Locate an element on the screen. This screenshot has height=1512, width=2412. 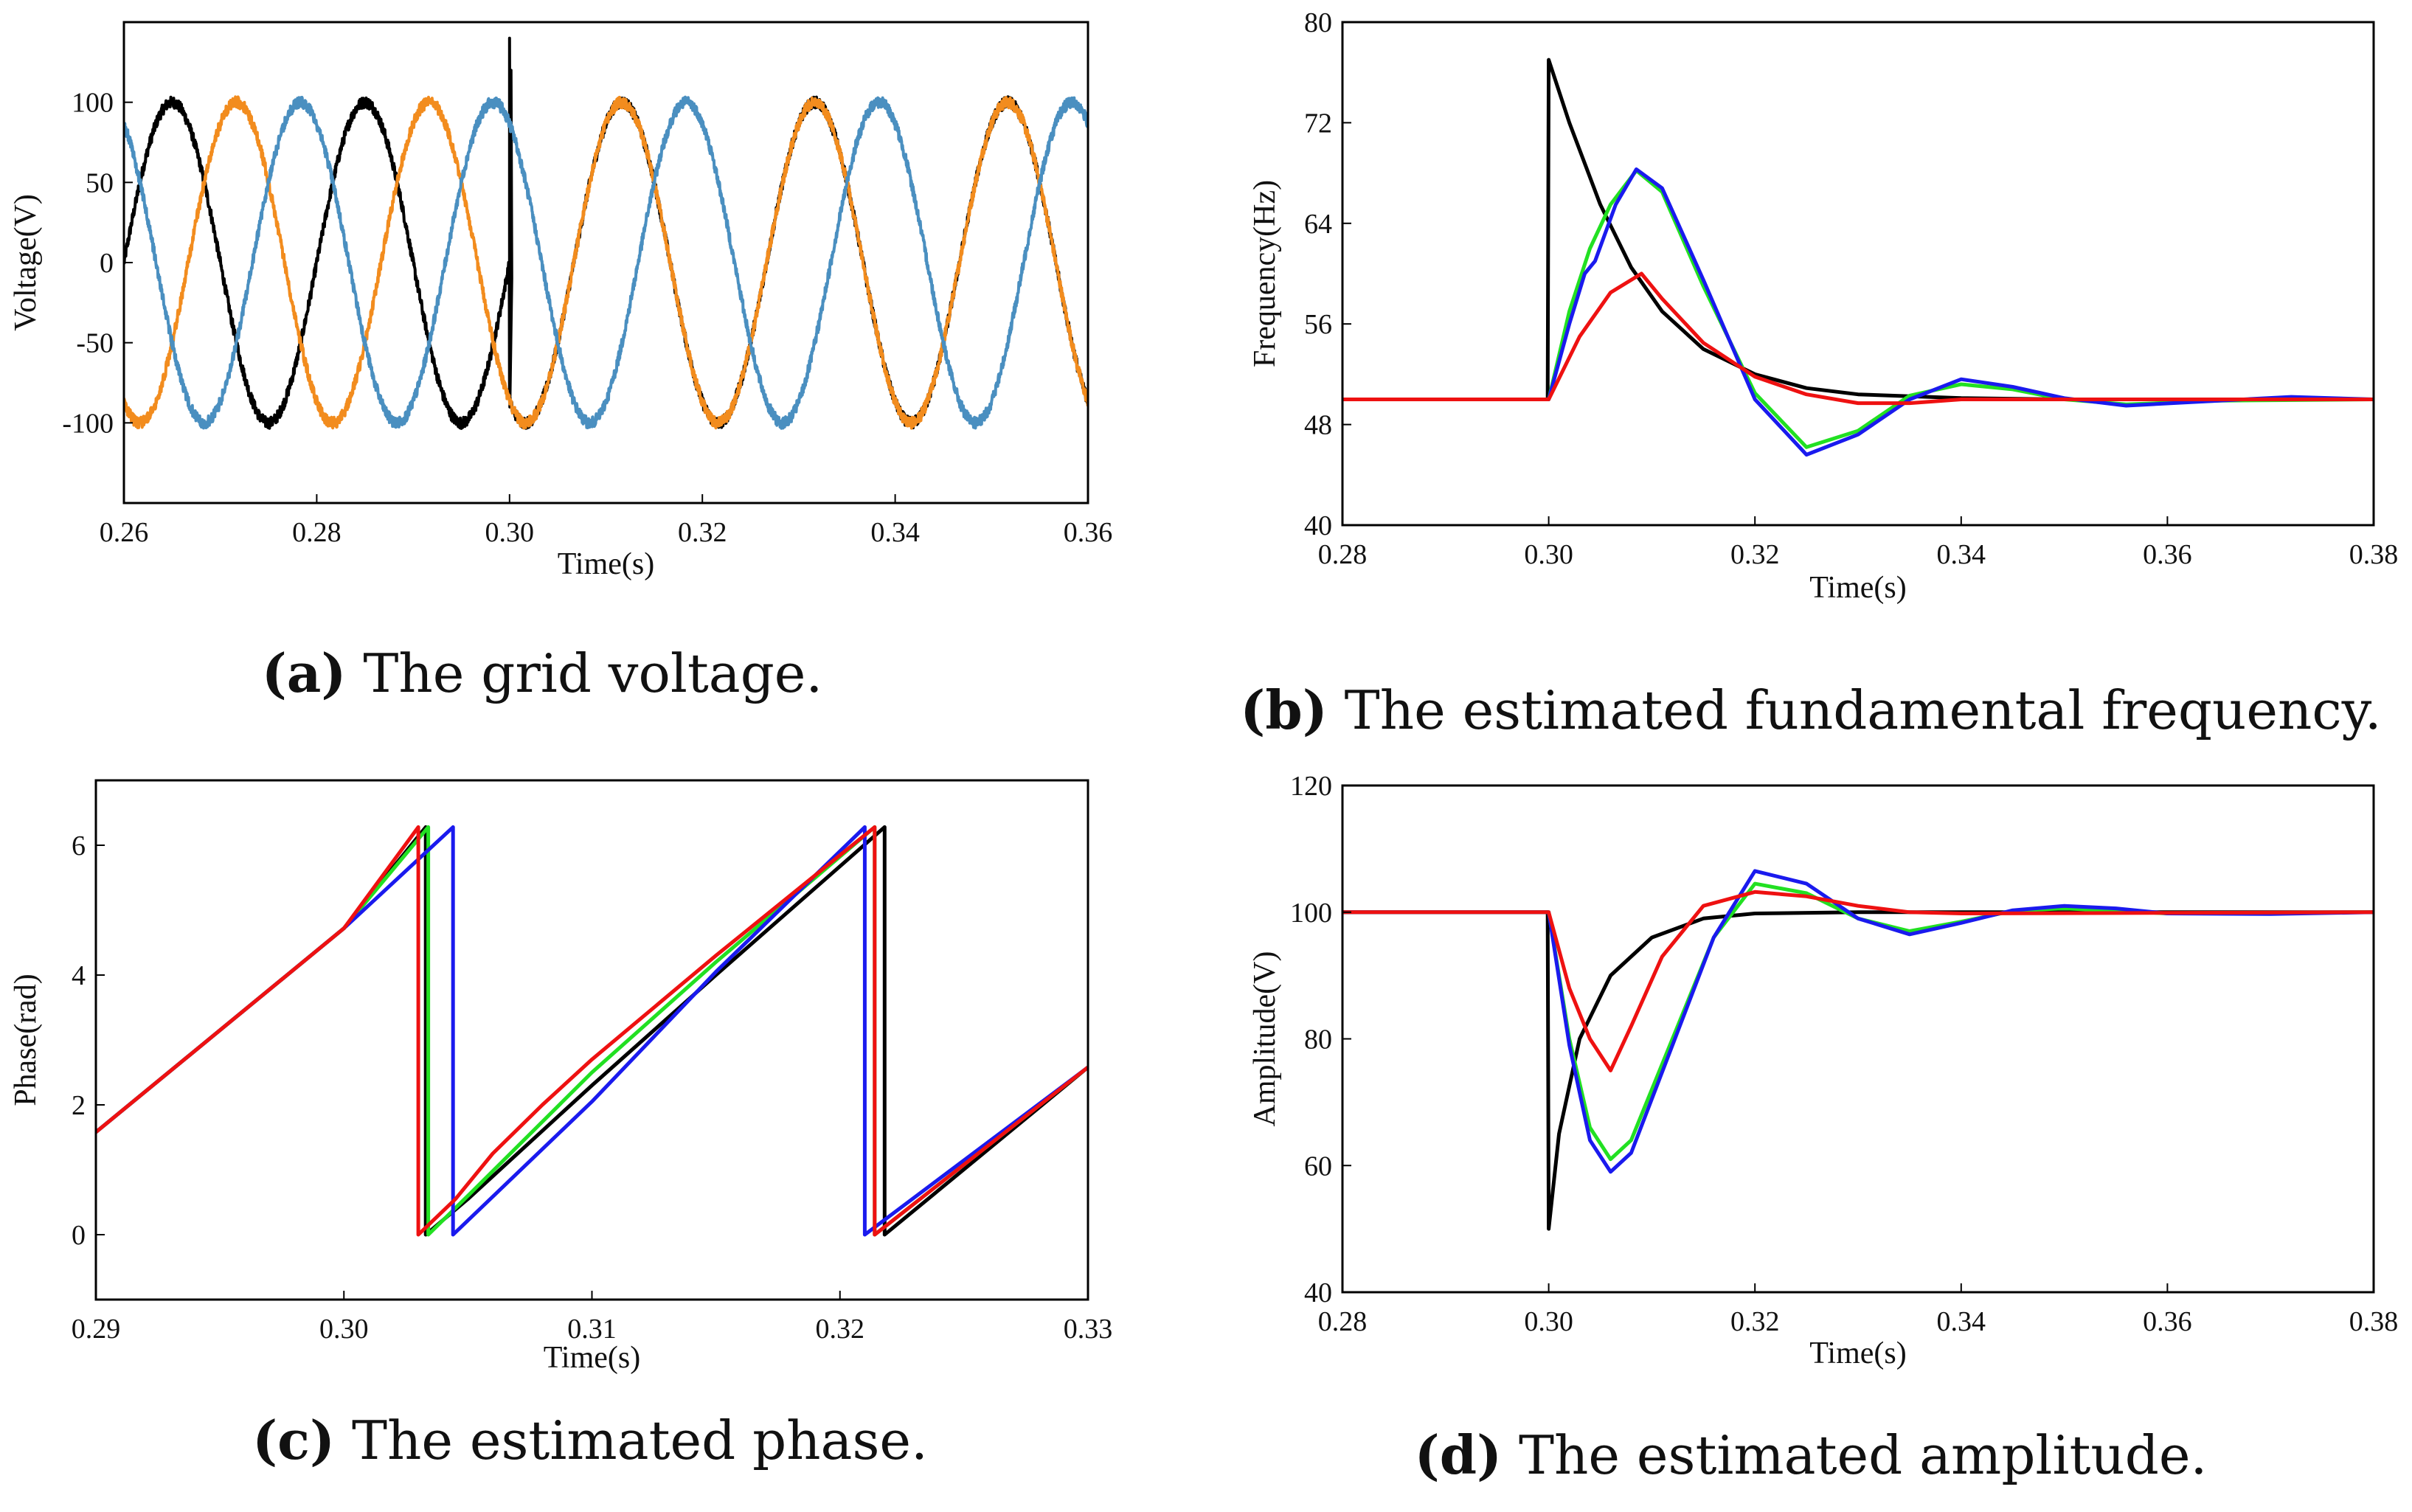
caption-c-tag: (c) is located at coordinates (294, 1440).